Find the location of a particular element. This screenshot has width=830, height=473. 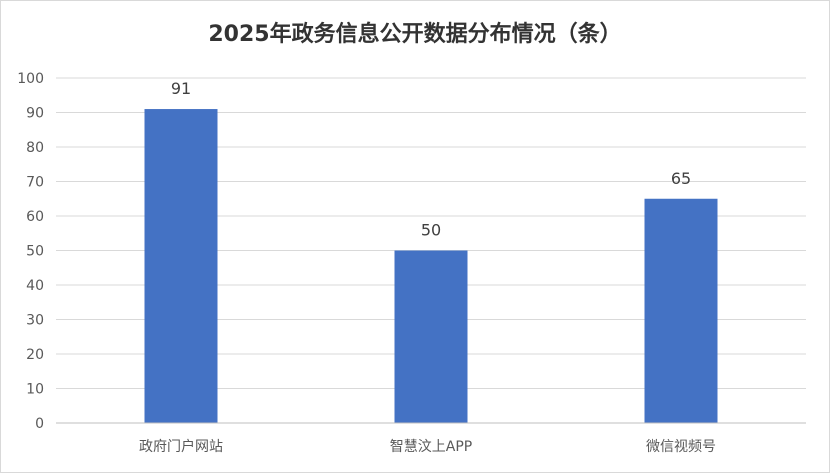

chart-title: 2025年政务信息公开数据分布情况（条） is located at coordinates (415, 34).